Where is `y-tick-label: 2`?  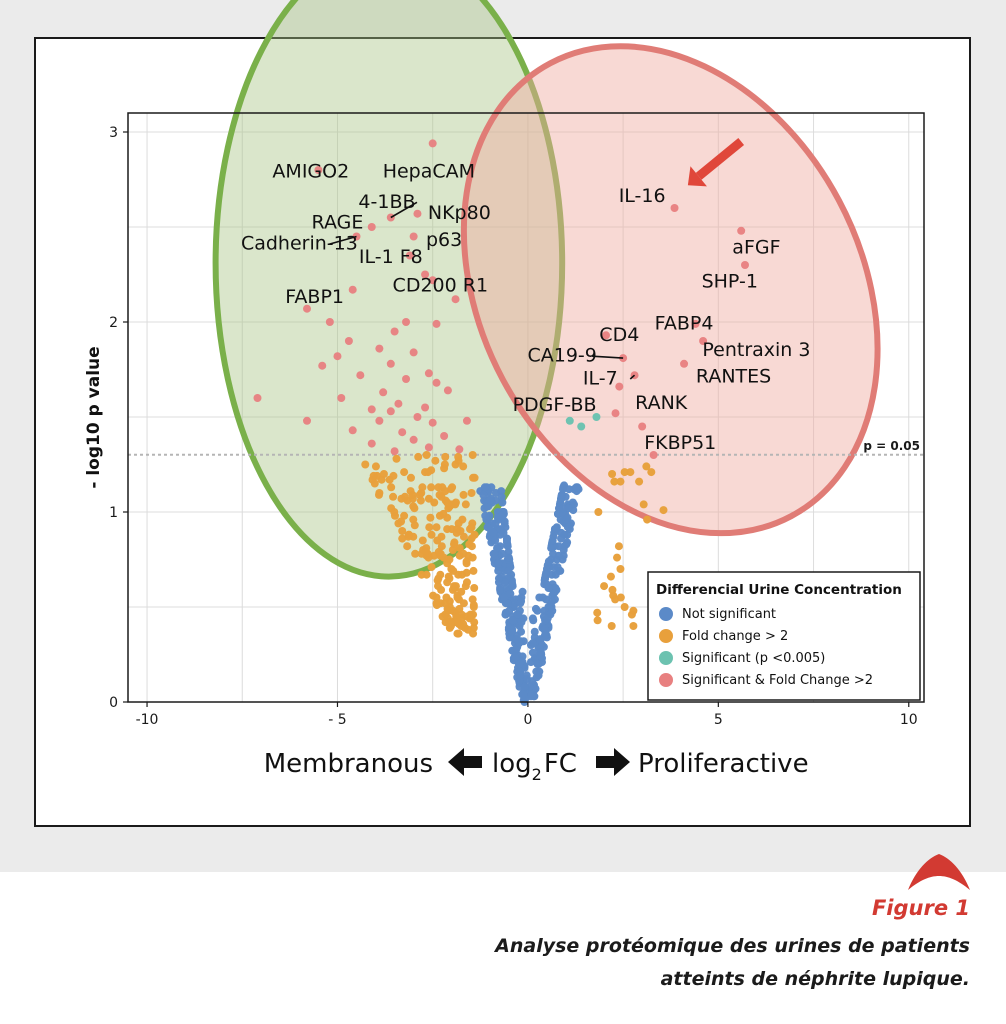
y-tick-label: 2 is located at coordinates (113, 323).